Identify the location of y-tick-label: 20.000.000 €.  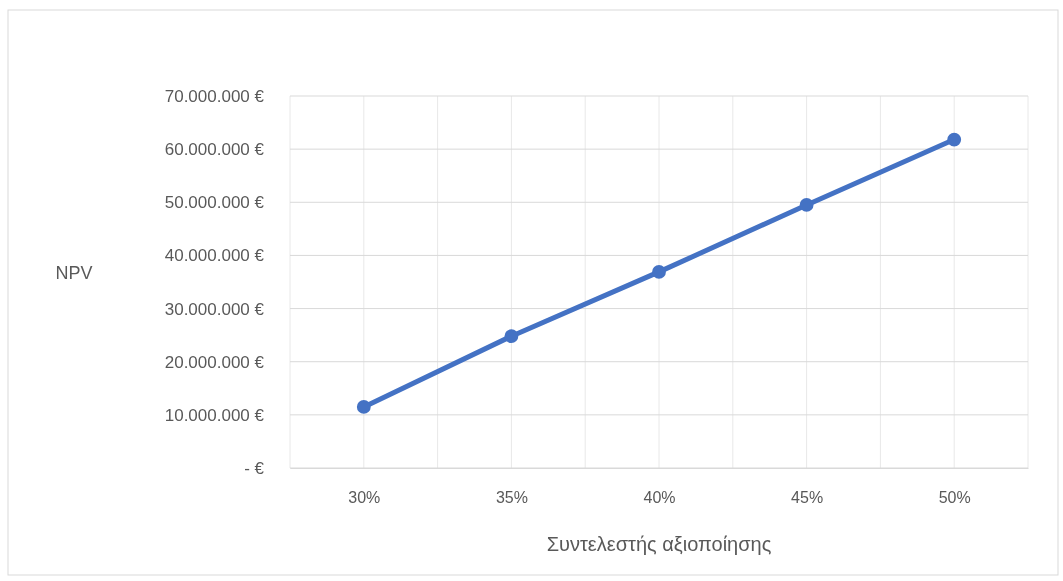
(214, 362).